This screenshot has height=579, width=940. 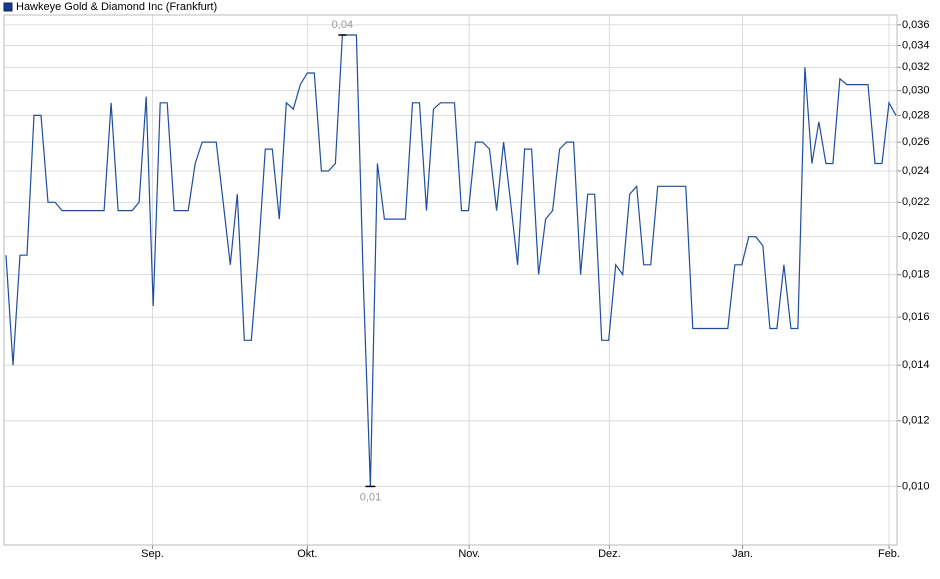 I want to click on y-tick-label: 0,012, so click(x=916, y=421).